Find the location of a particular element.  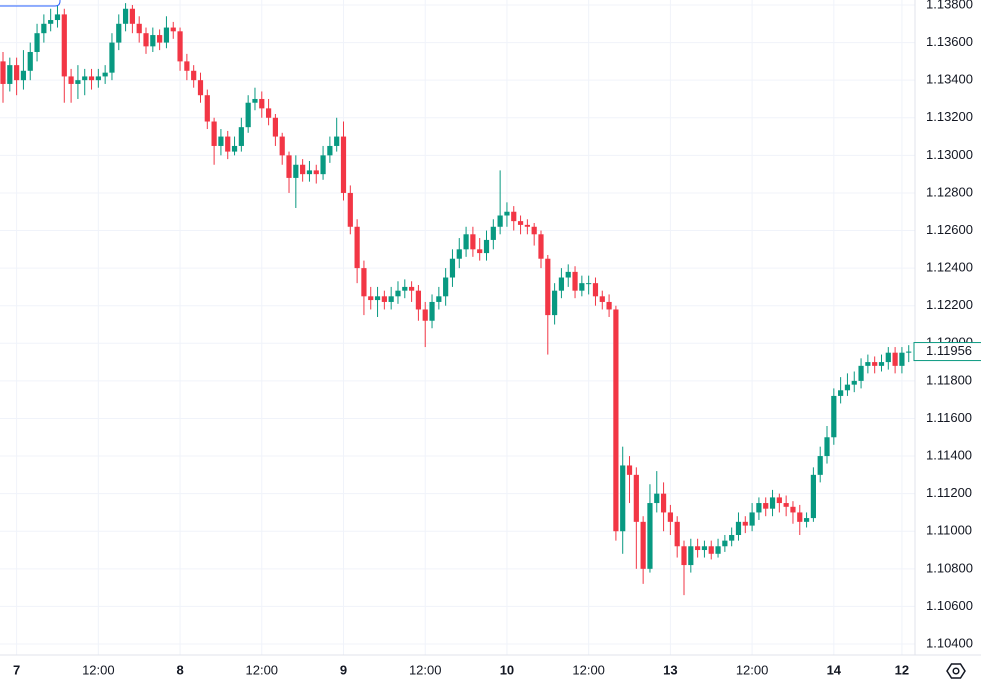

selection-edge is located at coordinates (30, 3).